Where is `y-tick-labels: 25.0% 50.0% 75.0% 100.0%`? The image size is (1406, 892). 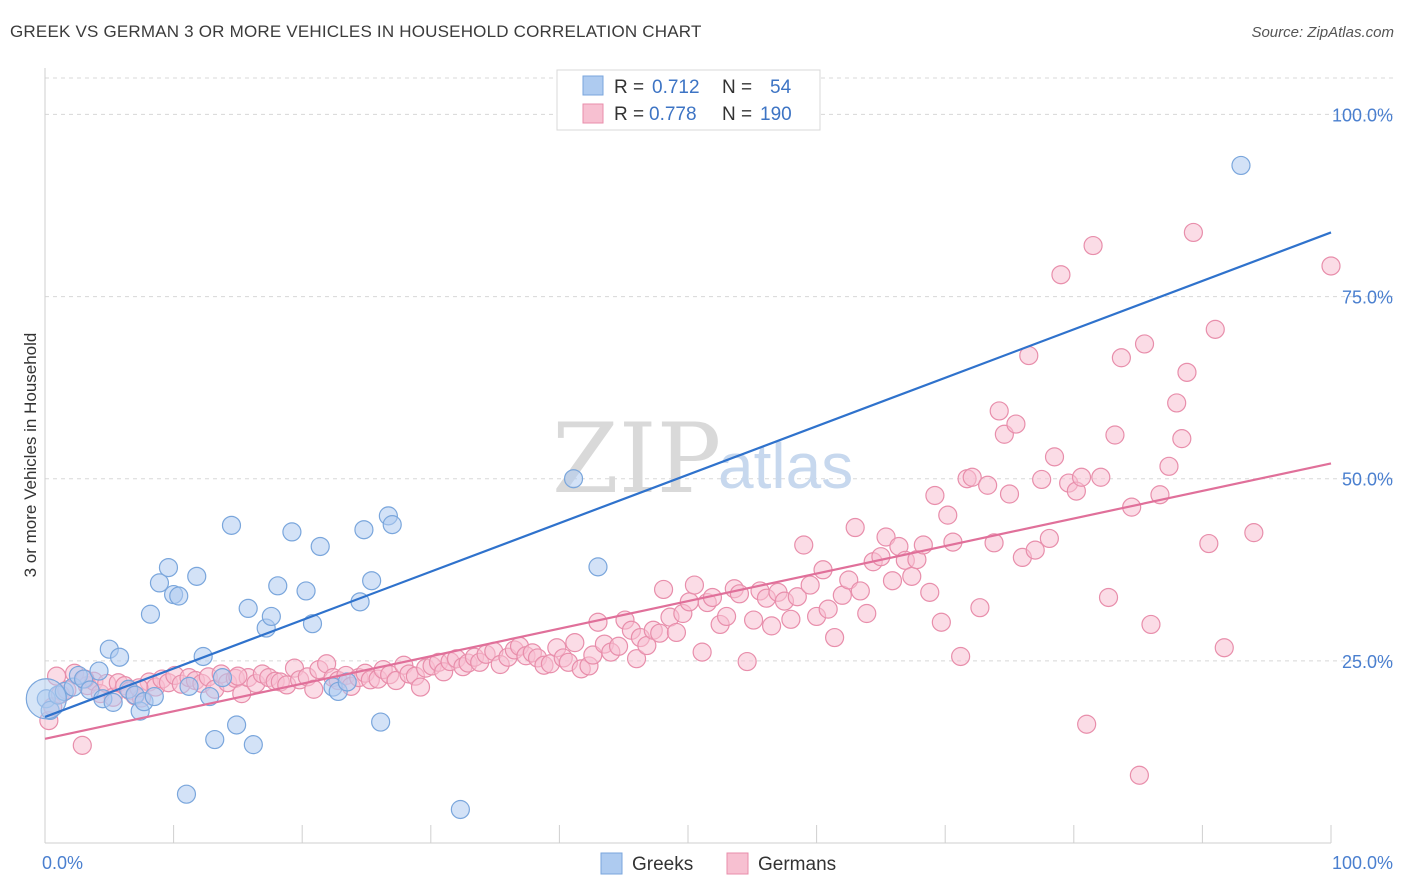
y-tick-labels: 25.0% 50.0% 75.0% 100.0% is located at coordinates (1362, 388).